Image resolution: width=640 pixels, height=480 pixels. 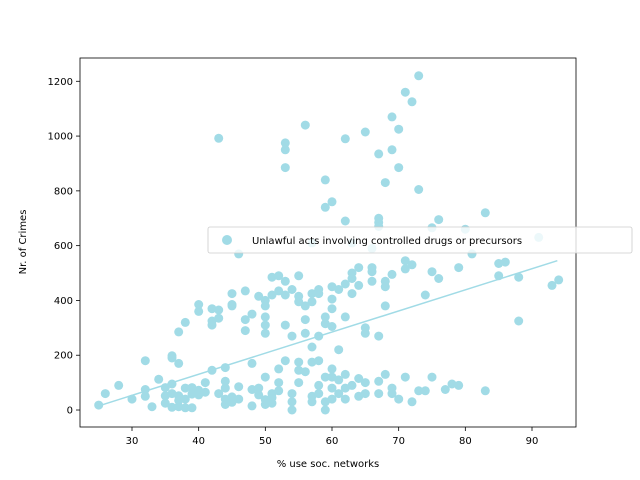 I want to click on y-tick-label: 600, so click(x=63, y=246).